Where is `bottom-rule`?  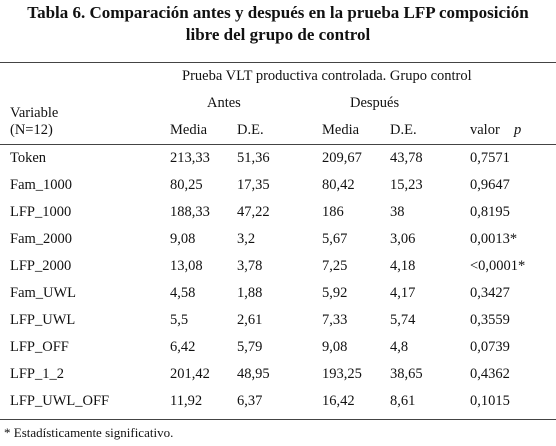 bottom-rule is located at coordinates (278, 419).